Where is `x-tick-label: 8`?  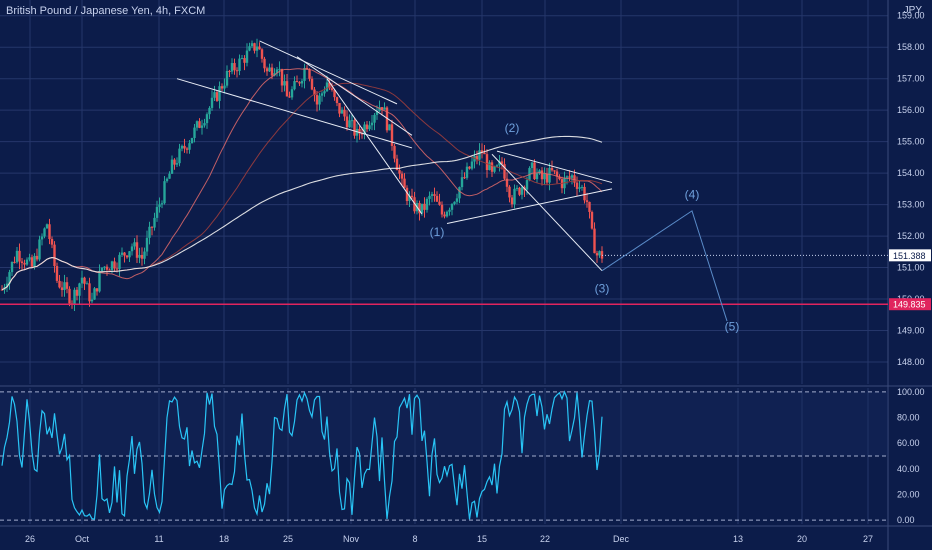
x-tick-label: 8 is located at coordinates (414, 539).